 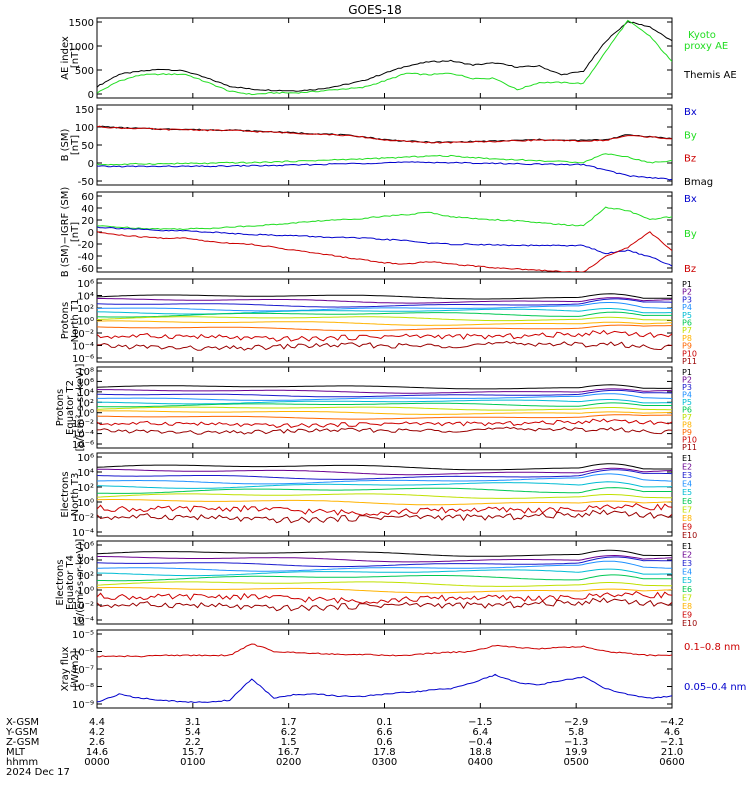 What do you see at coordinates (83, 621) in the screenshot?
I see `y-tick-label: 10⁻⁴` at bounding box center [83, 621].